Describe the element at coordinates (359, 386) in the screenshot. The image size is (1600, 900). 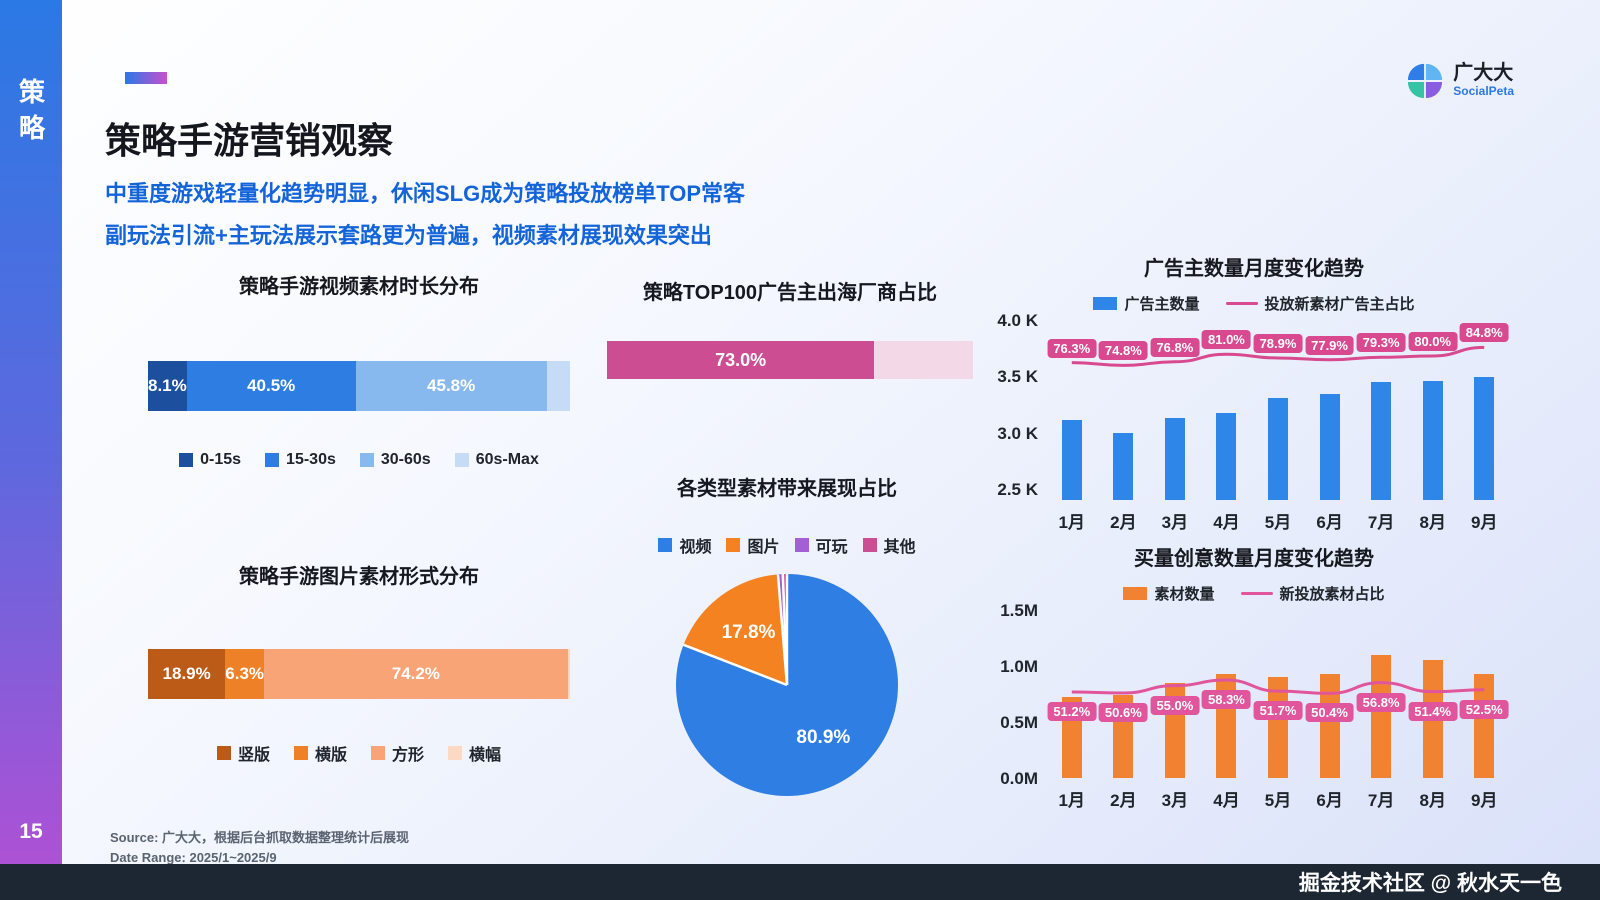
I see `stacked-bar-track: 8.1% 40.5% 45.8%` at that location.